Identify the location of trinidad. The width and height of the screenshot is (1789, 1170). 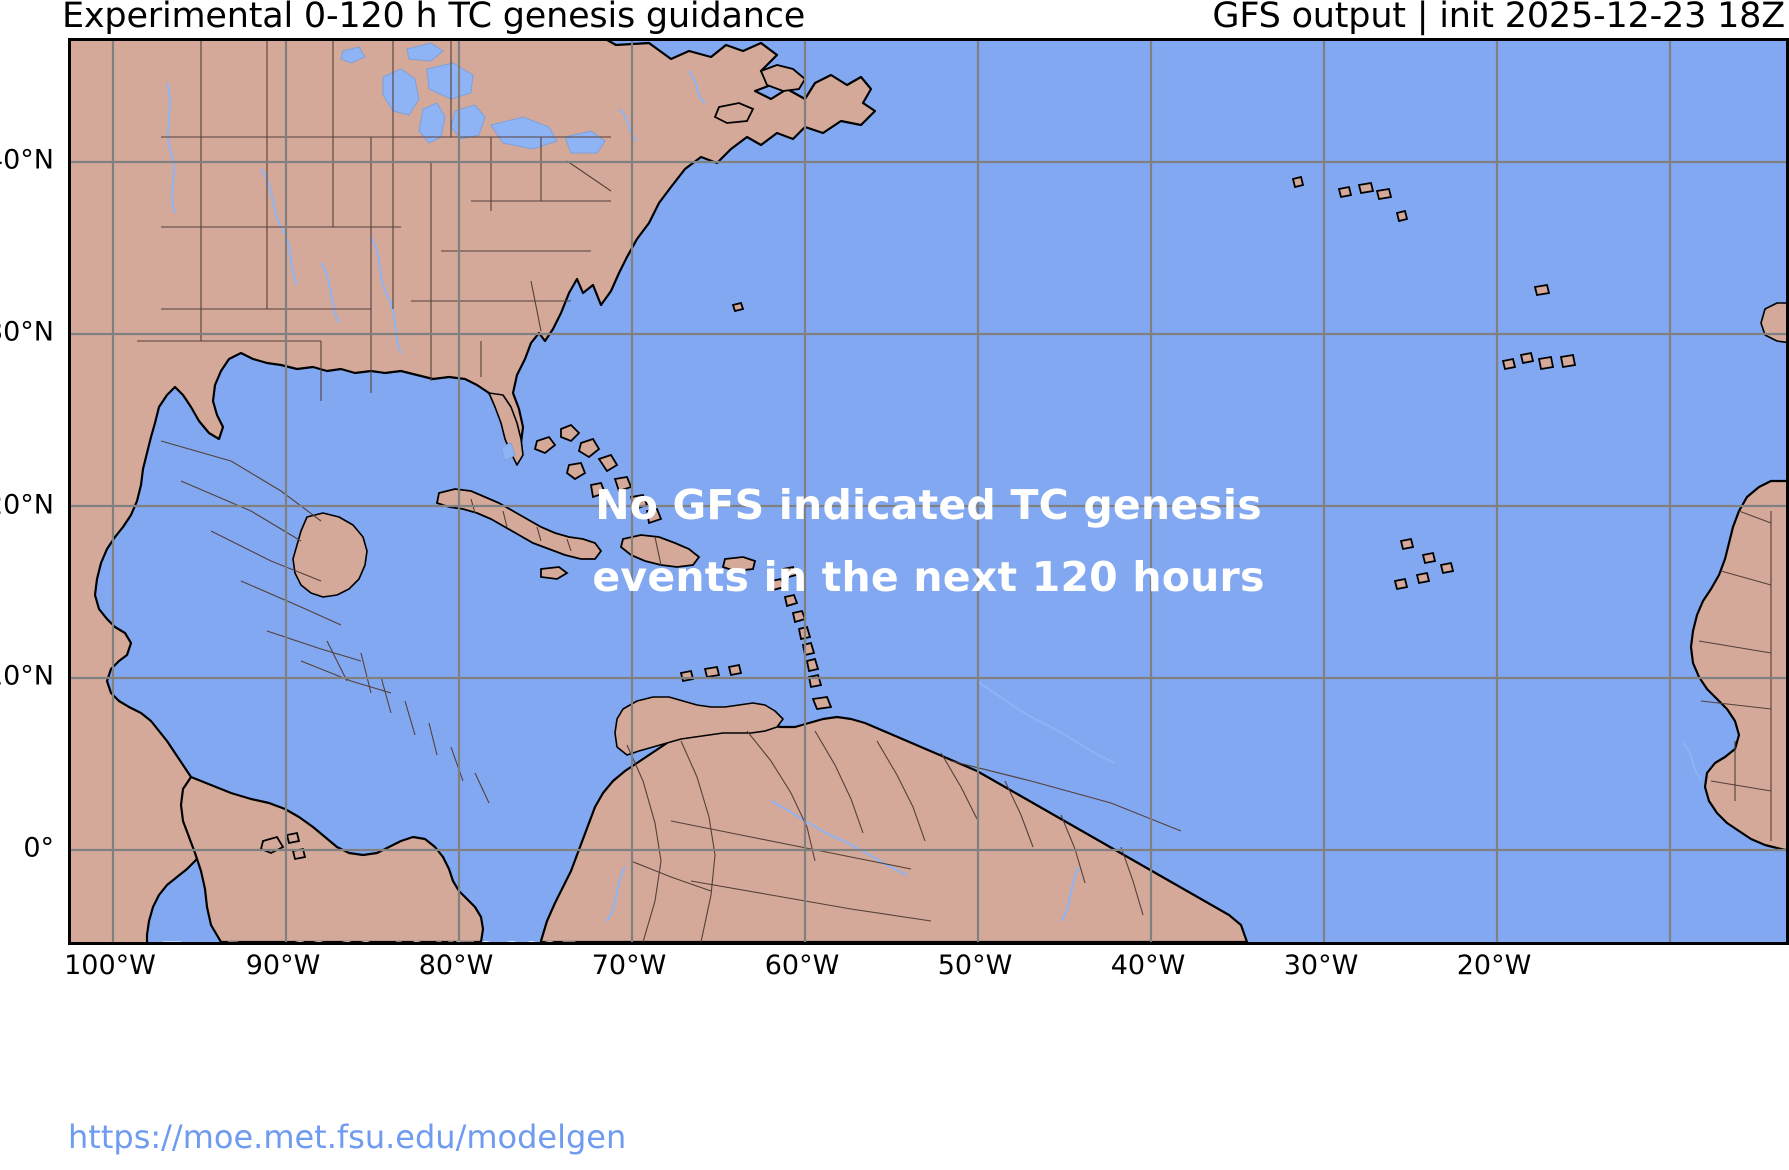
(822, 703).